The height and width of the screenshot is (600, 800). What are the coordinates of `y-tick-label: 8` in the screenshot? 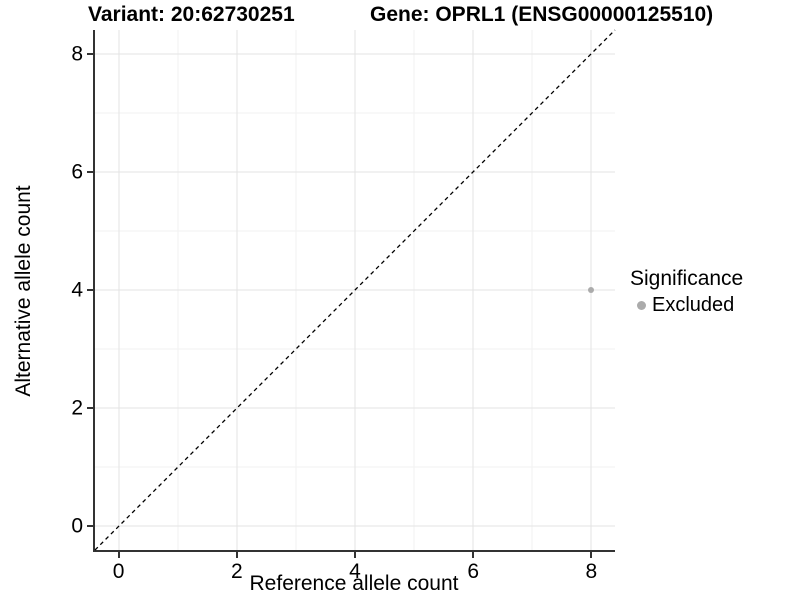 It's located at (77, 54).